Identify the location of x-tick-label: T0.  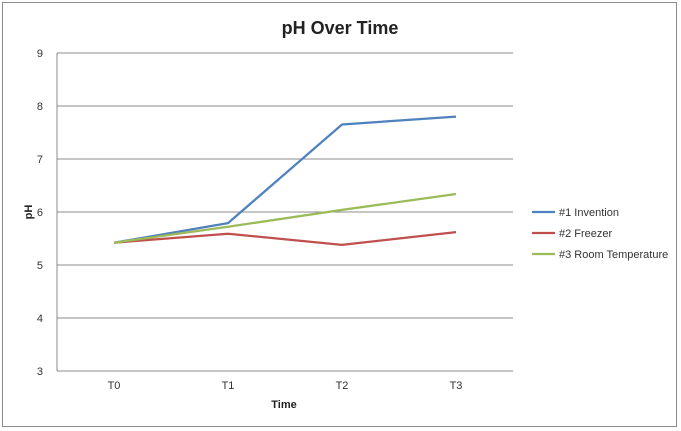
(114, 386).